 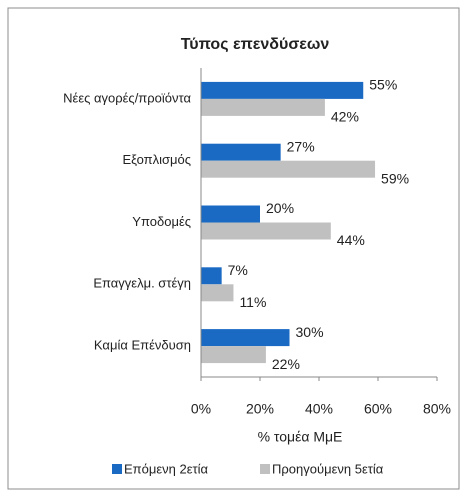 What do you see at coordinates (437, 409) in the screenshot?
I see `x-tick-label: 80%` at bounding box center [437, 409].